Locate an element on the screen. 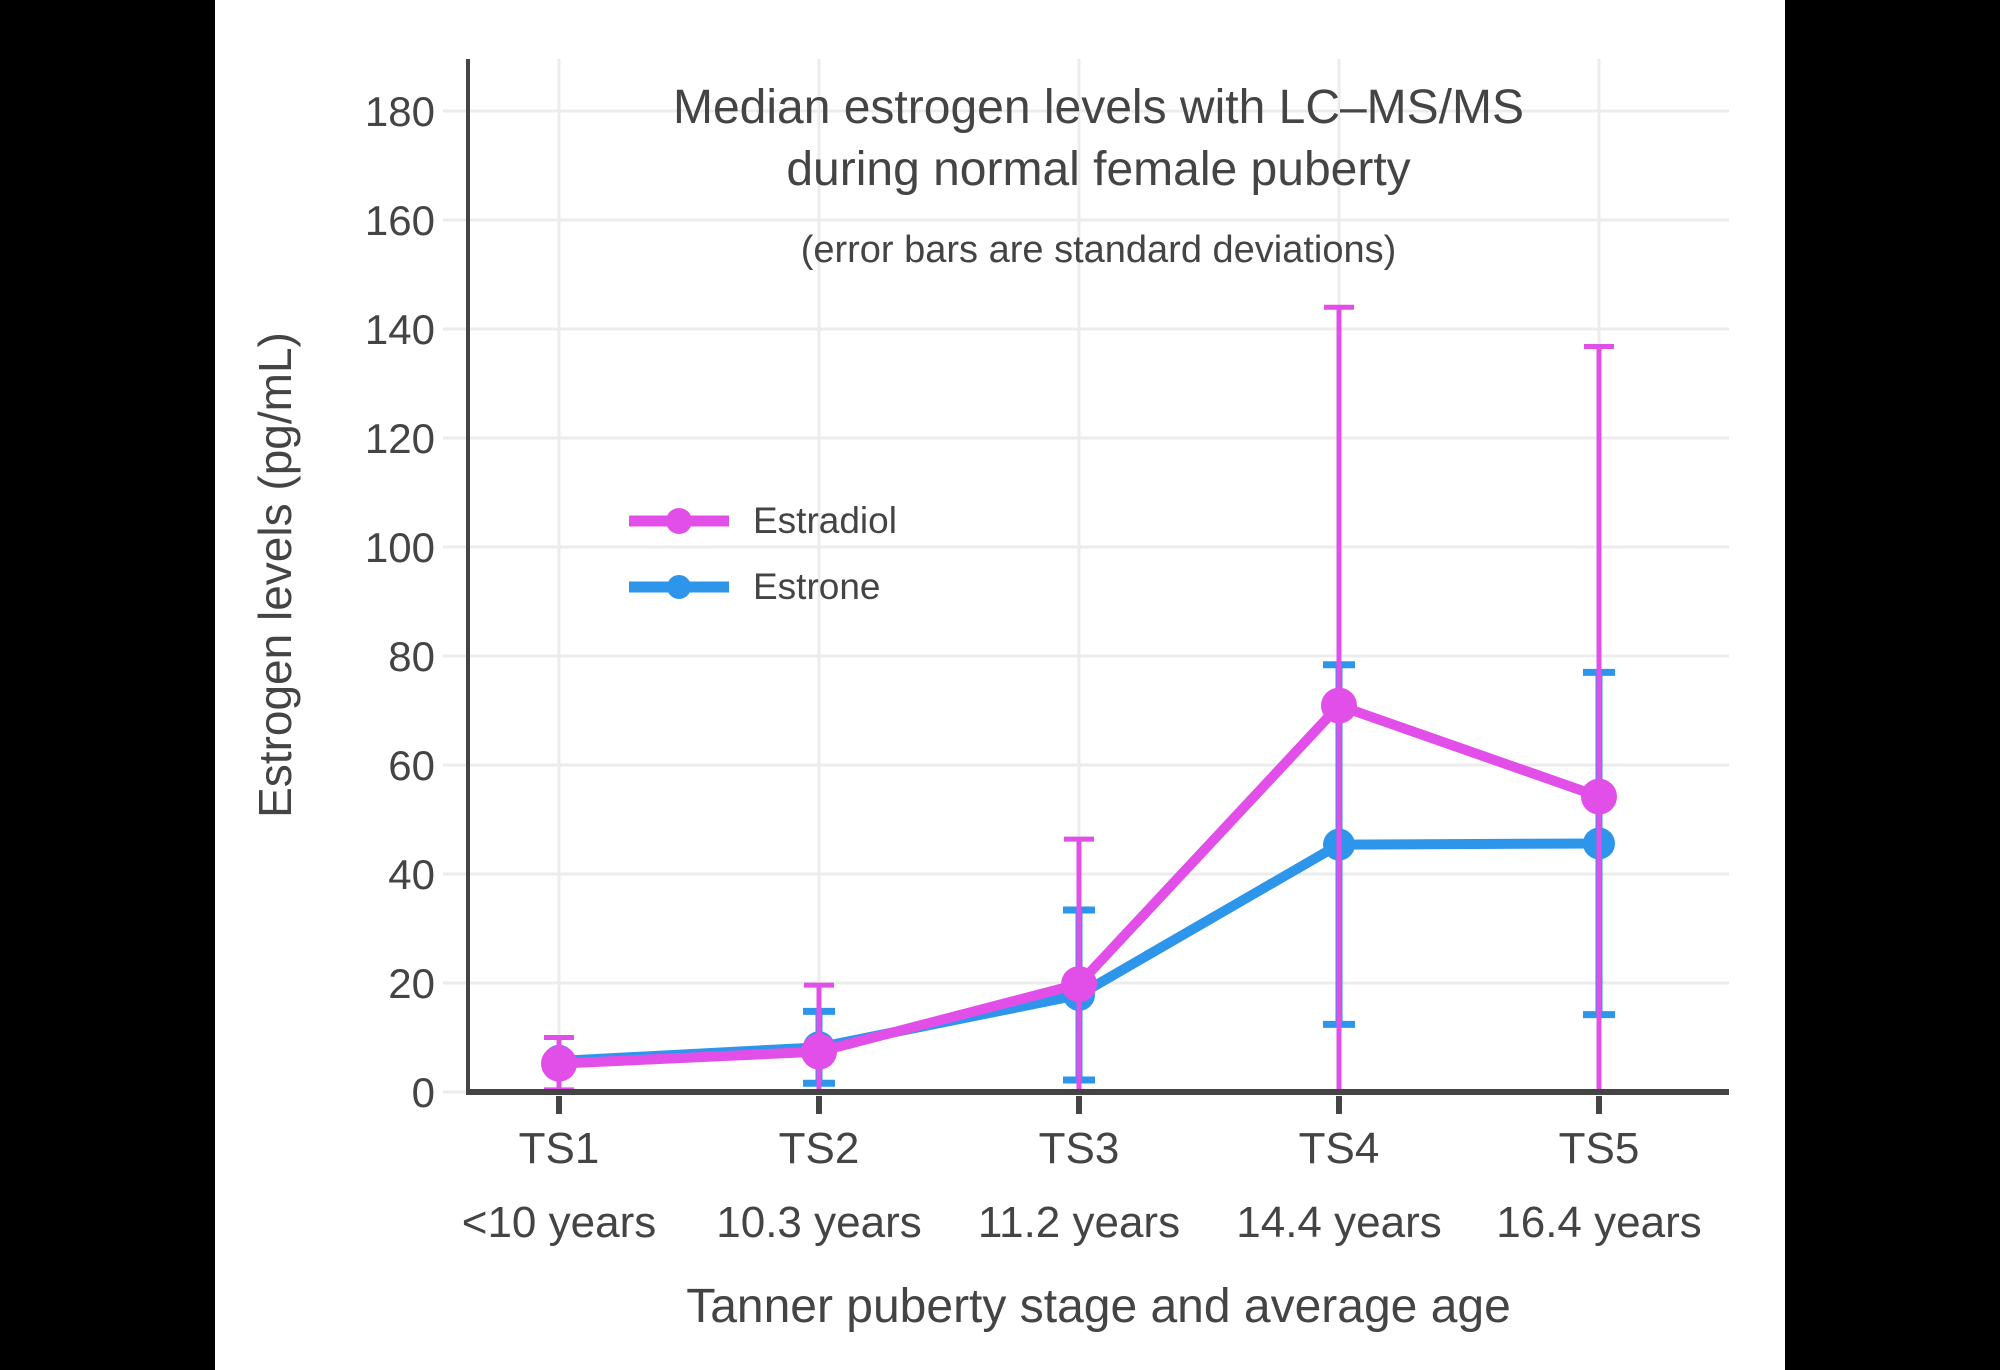 This screenshot has width=2000, height=1370. y-tick-label: 0 is located at coordinates (423, 1092).